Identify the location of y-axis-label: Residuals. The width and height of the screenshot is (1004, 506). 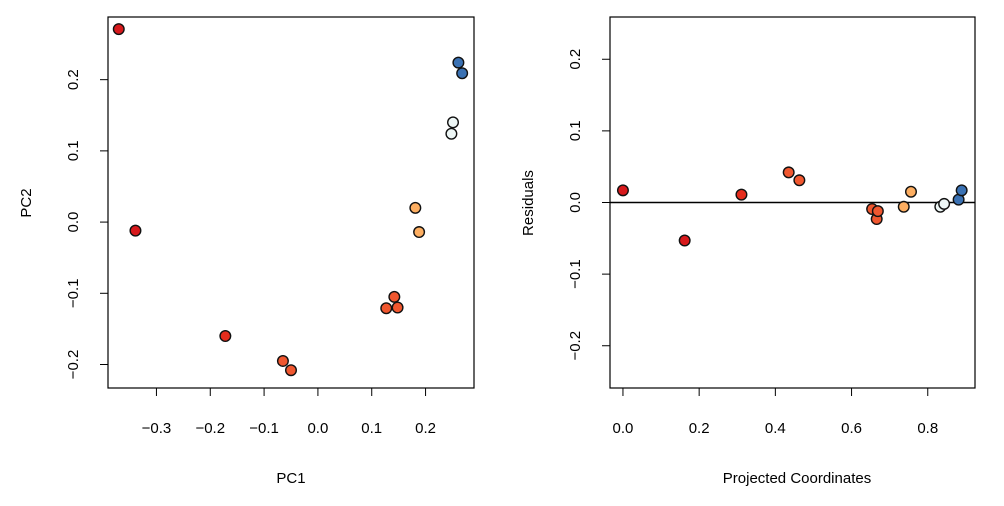
(528, 203).